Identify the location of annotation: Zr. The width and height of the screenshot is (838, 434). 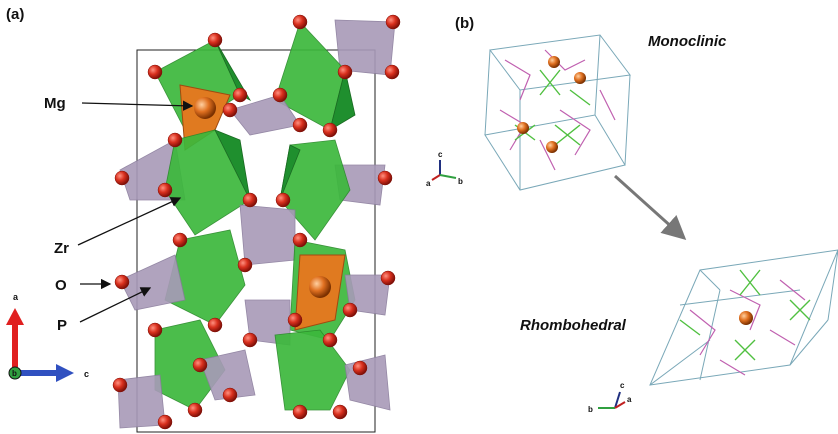
(61, 248).